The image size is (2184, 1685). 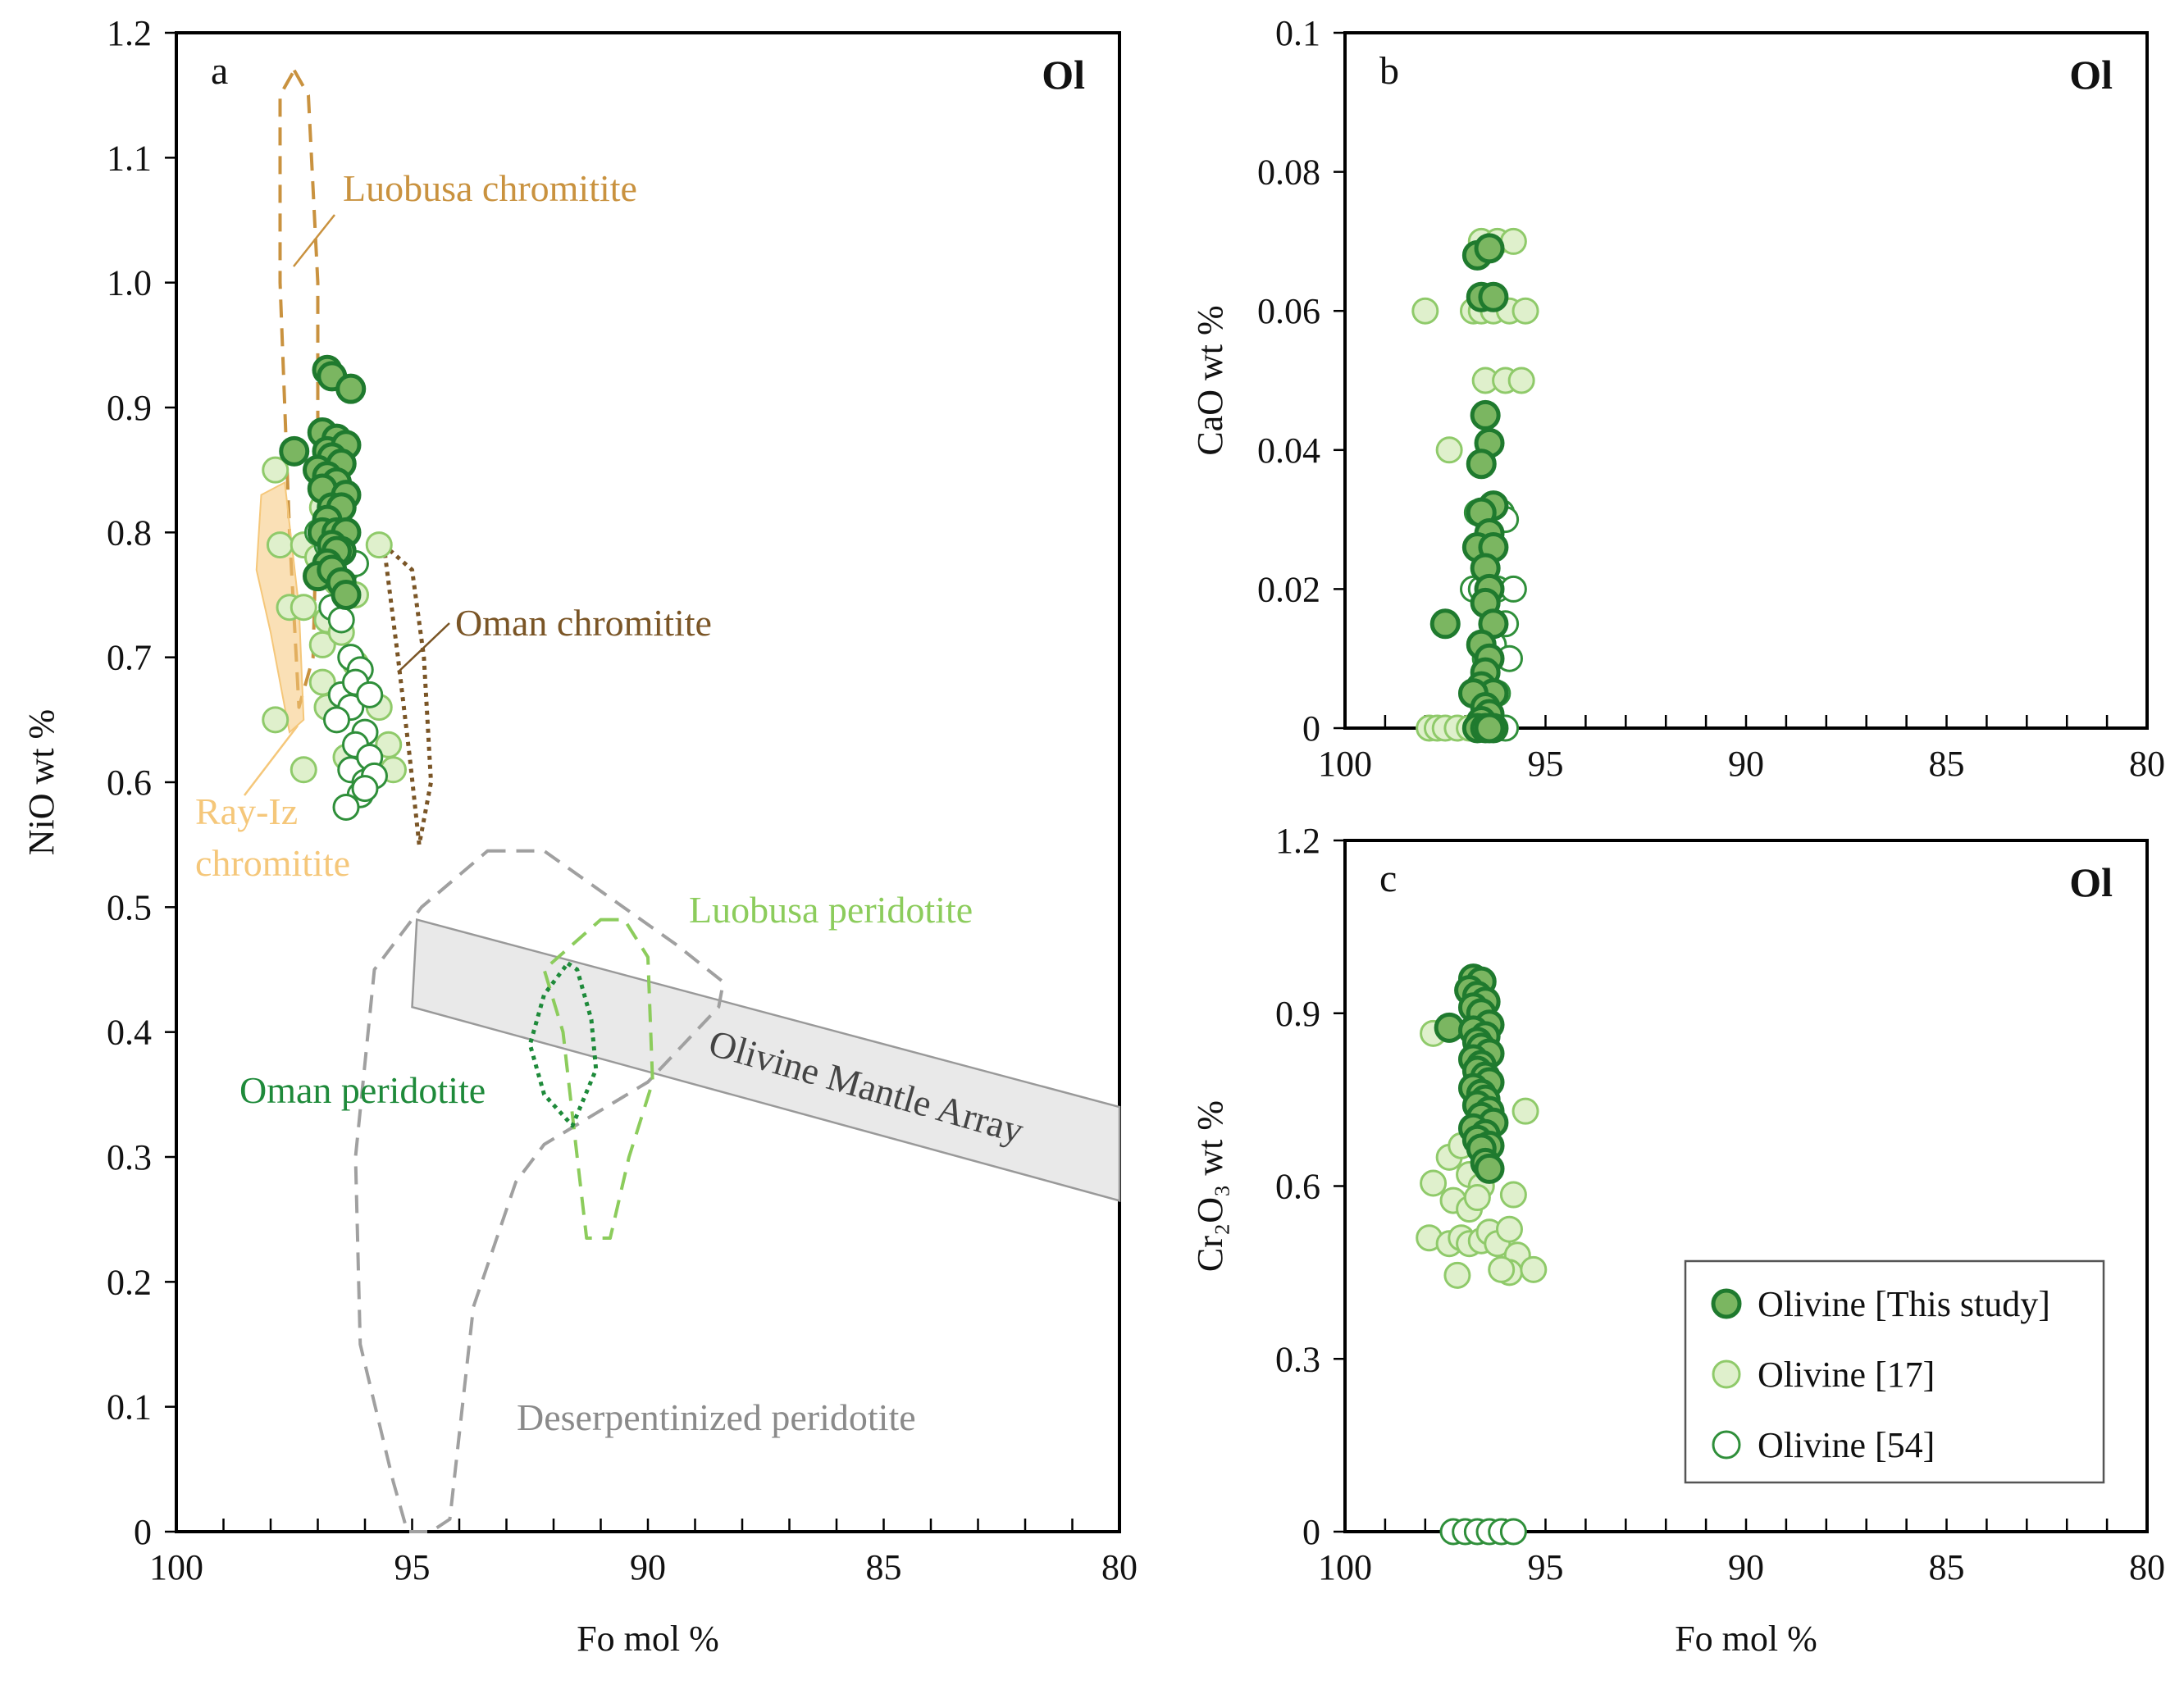 I want to click on ray-iz-chromitite-label: Ray-Iz chromitite, so click(x=272, y=837).